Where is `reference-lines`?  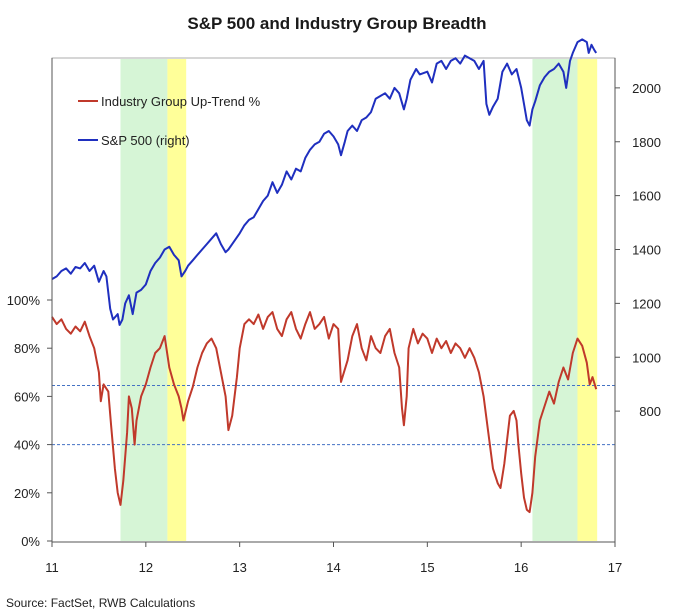
reference-lines is located at coordinates (333, 415).